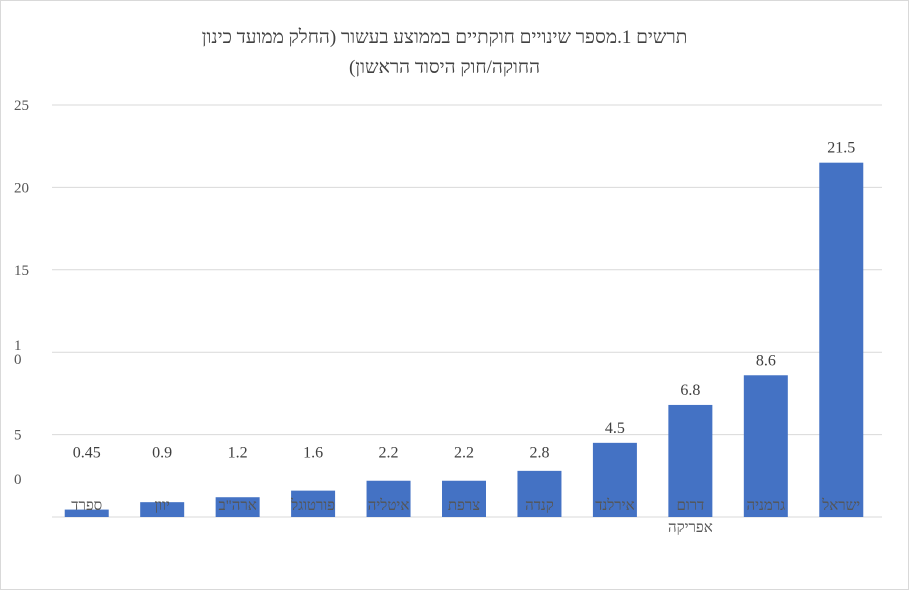 This screenshot has height=590, width=909. I want to click on category-label: ספרד, so click(86, 506).